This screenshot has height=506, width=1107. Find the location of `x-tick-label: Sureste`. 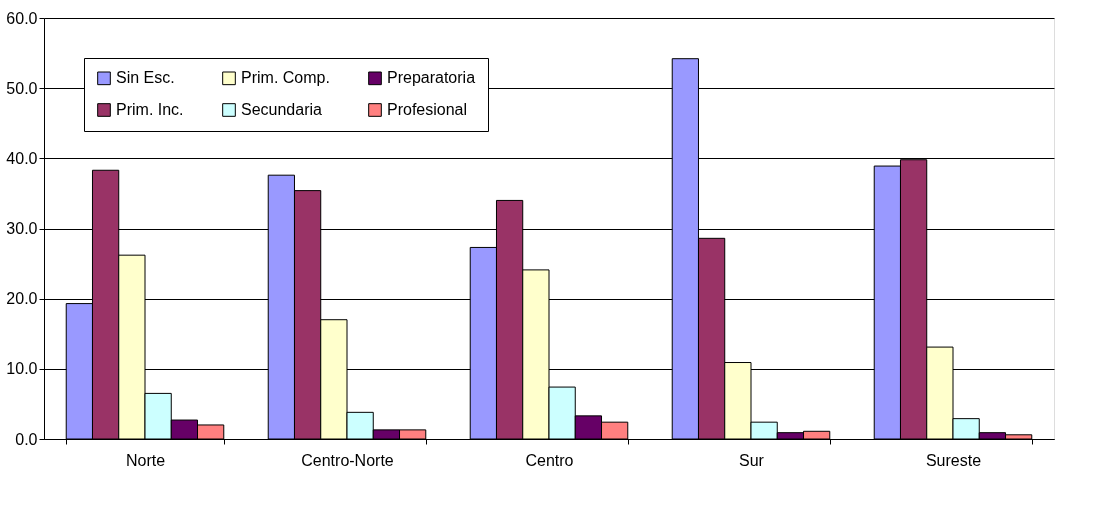

x-tick-label: Sureste is located at coordinates (953, 460).